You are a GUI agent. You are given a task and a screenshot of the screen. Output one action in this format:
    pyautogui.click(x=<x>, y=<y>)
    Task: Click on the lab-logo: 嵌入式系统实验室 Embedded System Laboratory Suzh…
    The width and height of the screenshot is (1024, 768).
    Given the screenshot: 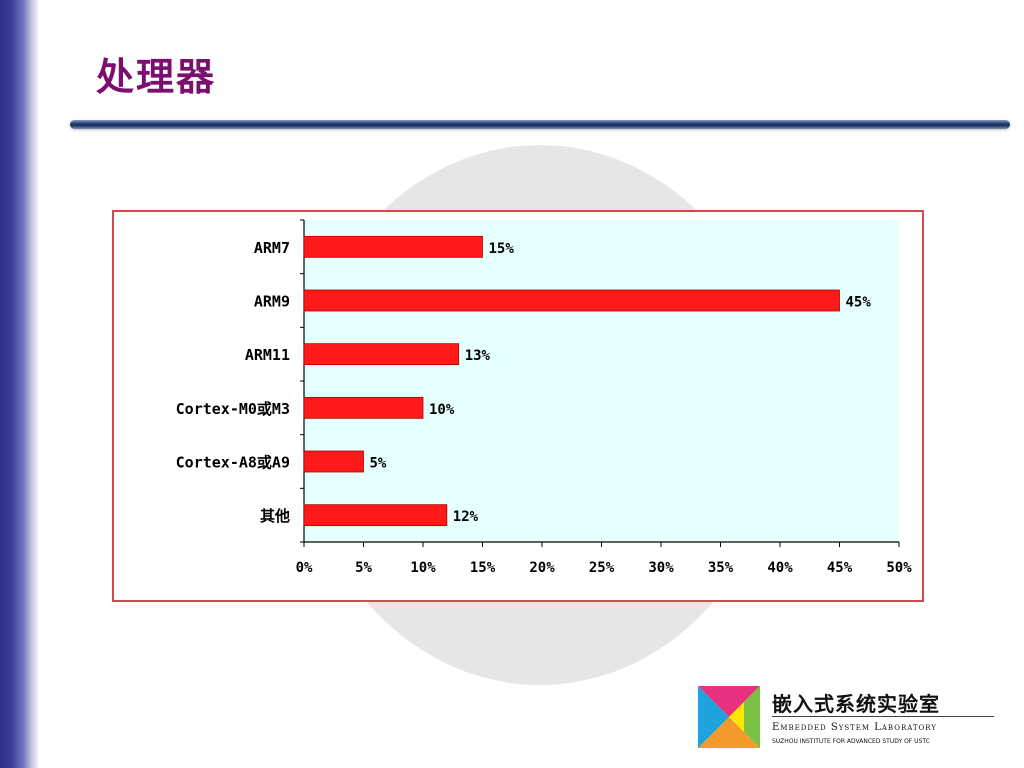 What is the action you would take?
    pyautogui.click(x=848, y=721)
    